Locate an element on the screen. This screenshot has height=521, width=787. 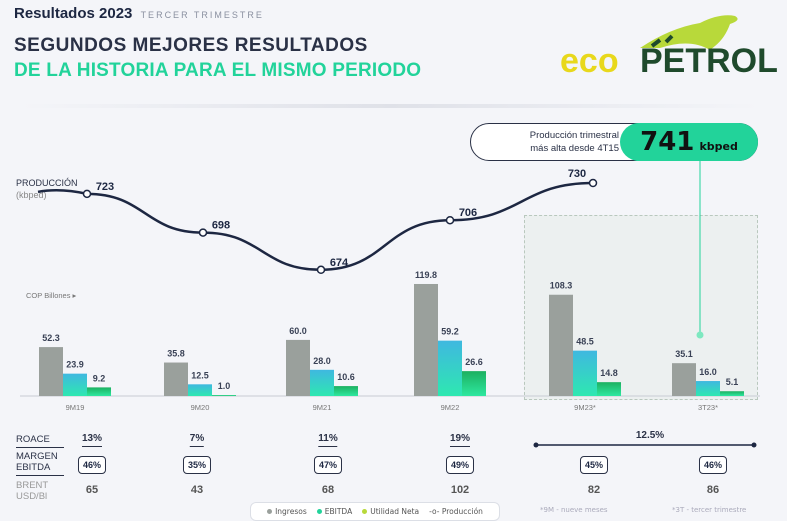
bar-axis-label: COP Billones ▸ is located at coordinates (51, 295).